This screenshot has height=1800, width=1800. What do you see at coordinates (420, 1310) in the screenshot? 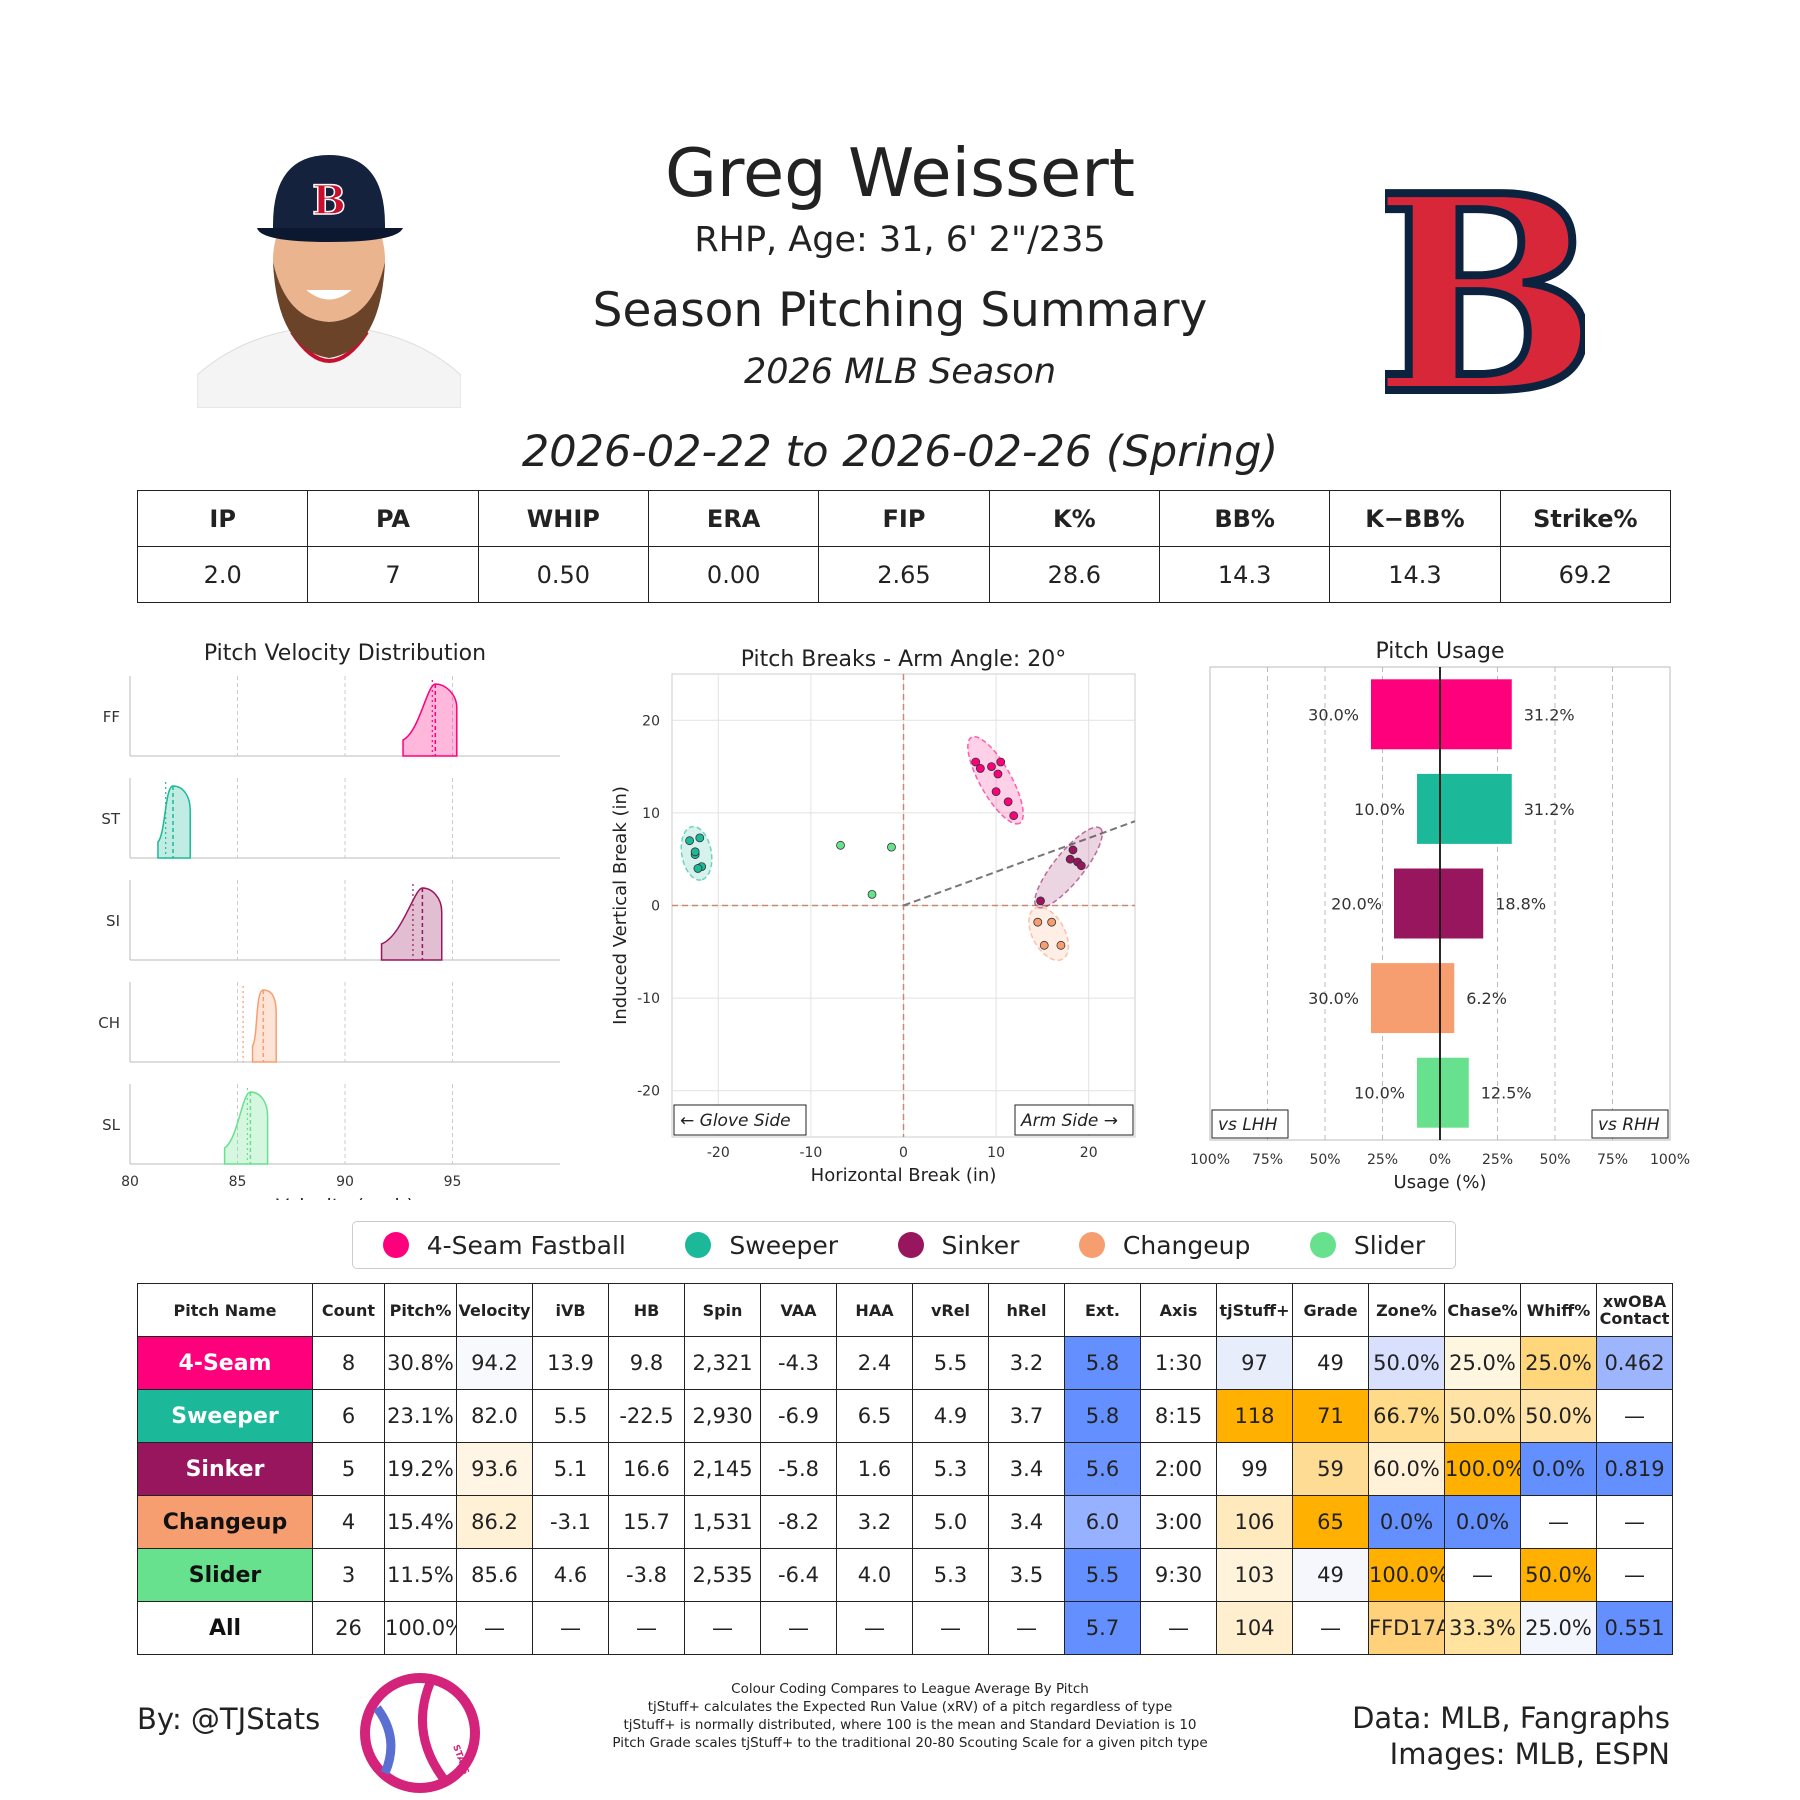
I see `pitch-table-header: Pitch%` at bounding box center [420, 1310].